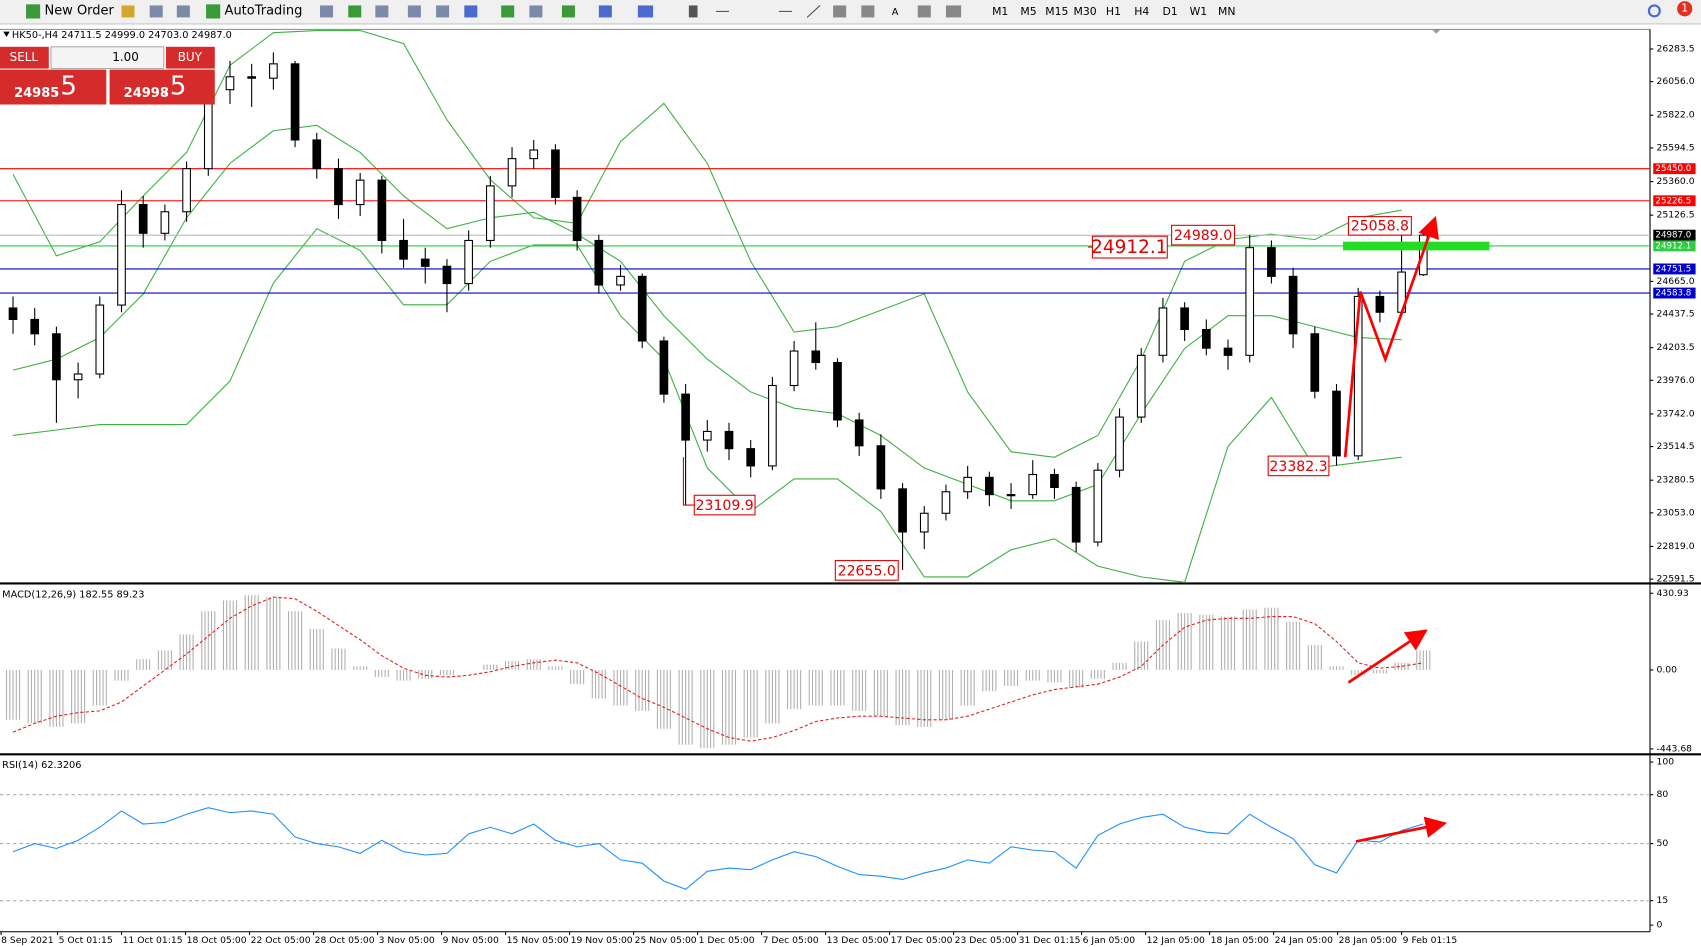 This screenshot has width=1701, height=947. Describe the element at coordinates (1085, 11) in the screenshot. I see `timeframe-button: M30` at that location.